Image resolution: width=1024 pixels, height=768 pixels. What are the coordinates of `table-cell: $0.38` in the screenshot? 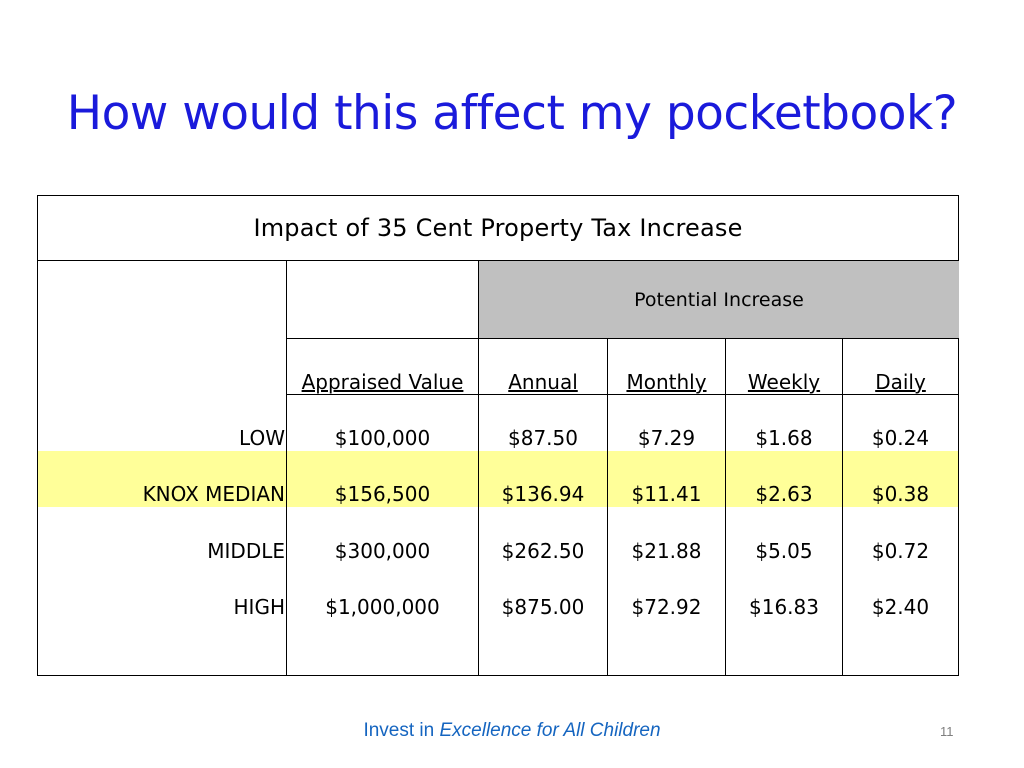 It's located at (900, 494).